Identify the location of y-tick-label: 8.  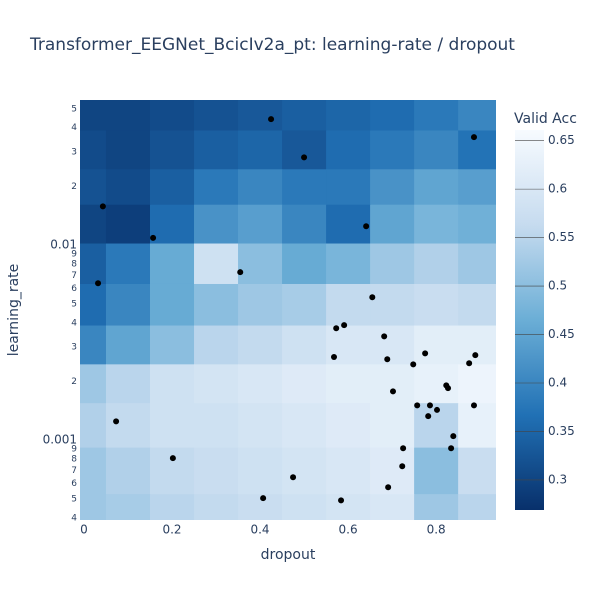
(74, 265).